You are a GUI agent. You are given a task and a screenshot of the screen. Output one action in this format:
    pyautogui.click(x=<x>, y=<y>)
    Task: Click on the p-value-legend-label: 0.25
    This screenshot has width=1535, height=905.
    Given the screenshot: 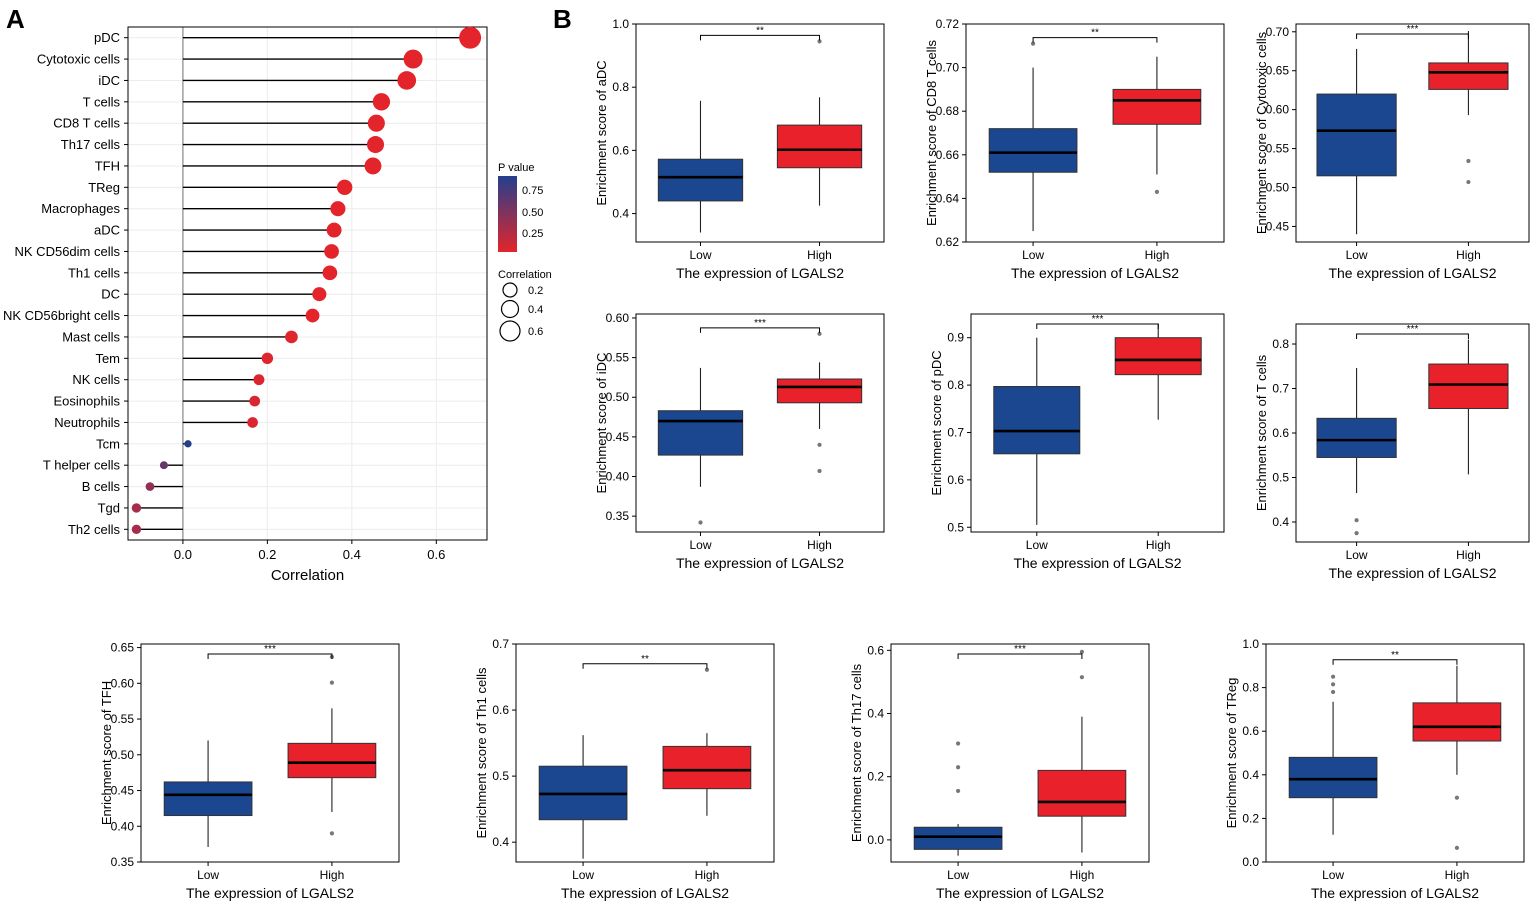 What is the action you would take?
    pyautogui.click(x=532, y=234)
    